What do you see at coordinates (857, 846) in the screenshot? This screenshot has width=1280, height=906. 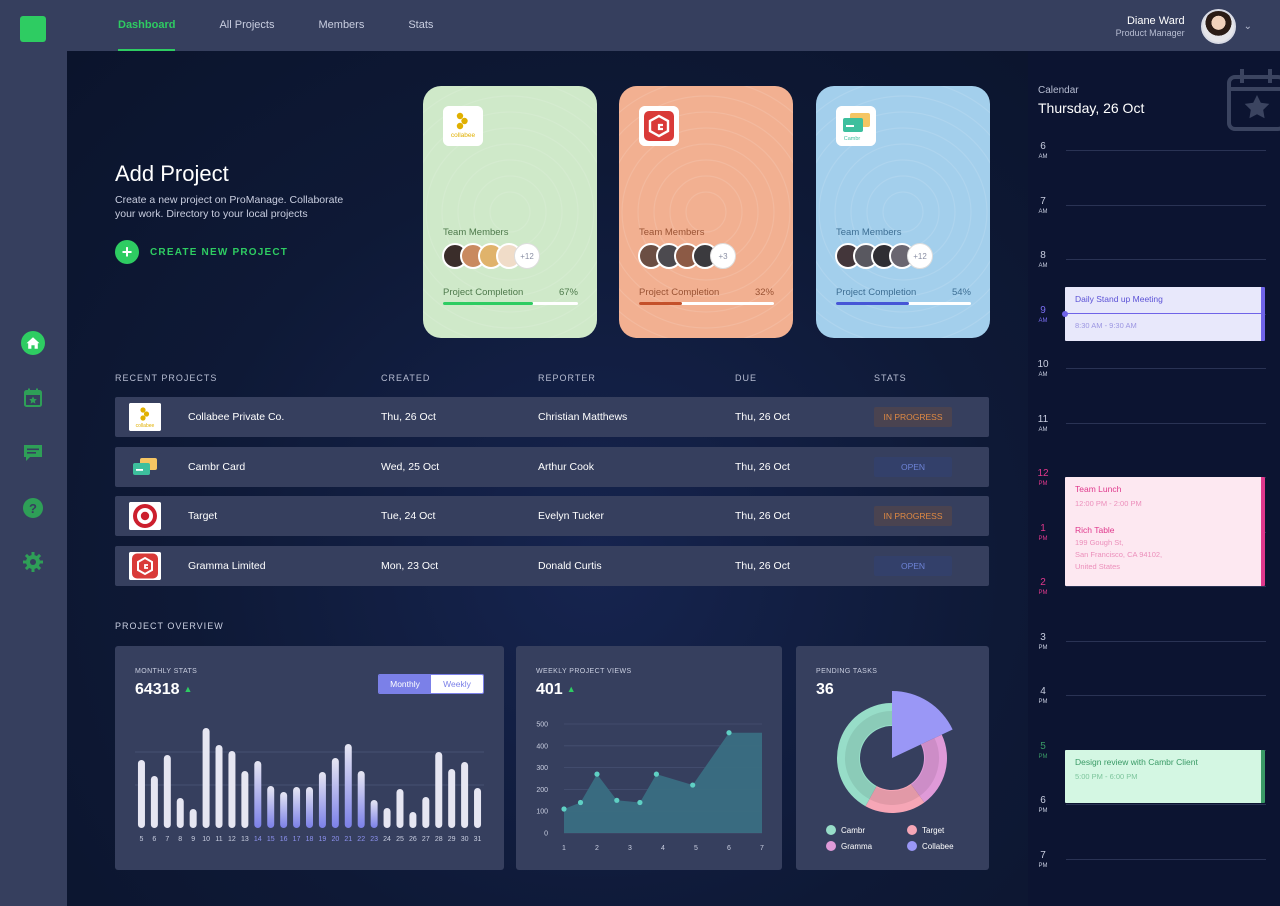 I see `legend-label: Gramma` at bounding box center [857, 846].